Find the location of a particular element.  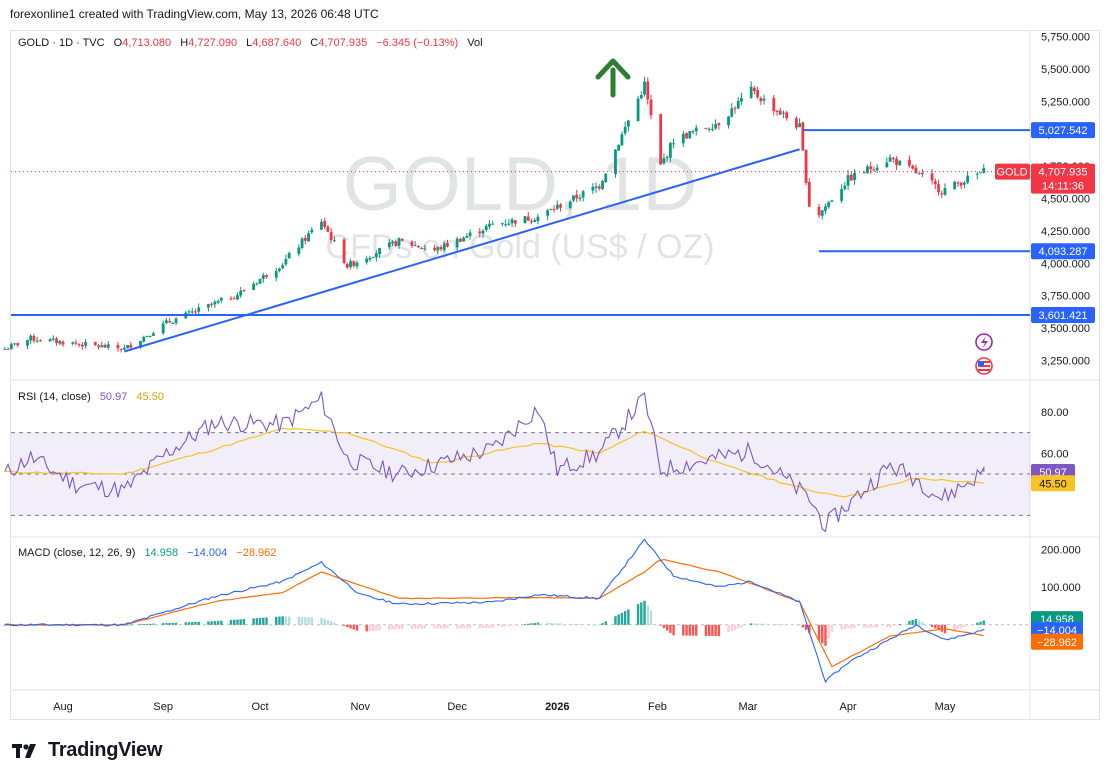

price-axis-tick: 3,750.000 is located at coordinates (1065, 297).